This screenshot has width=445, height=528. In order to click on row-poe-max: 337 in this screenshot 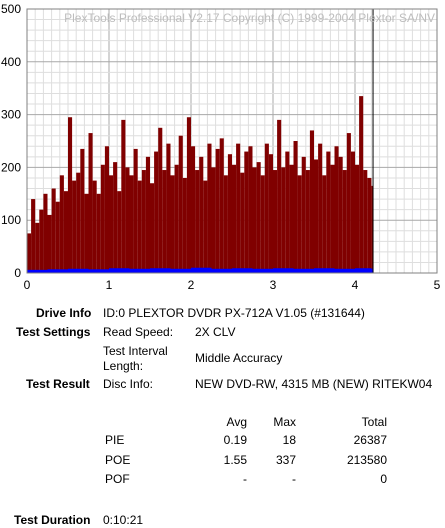, I will do `click(285, 460)`.